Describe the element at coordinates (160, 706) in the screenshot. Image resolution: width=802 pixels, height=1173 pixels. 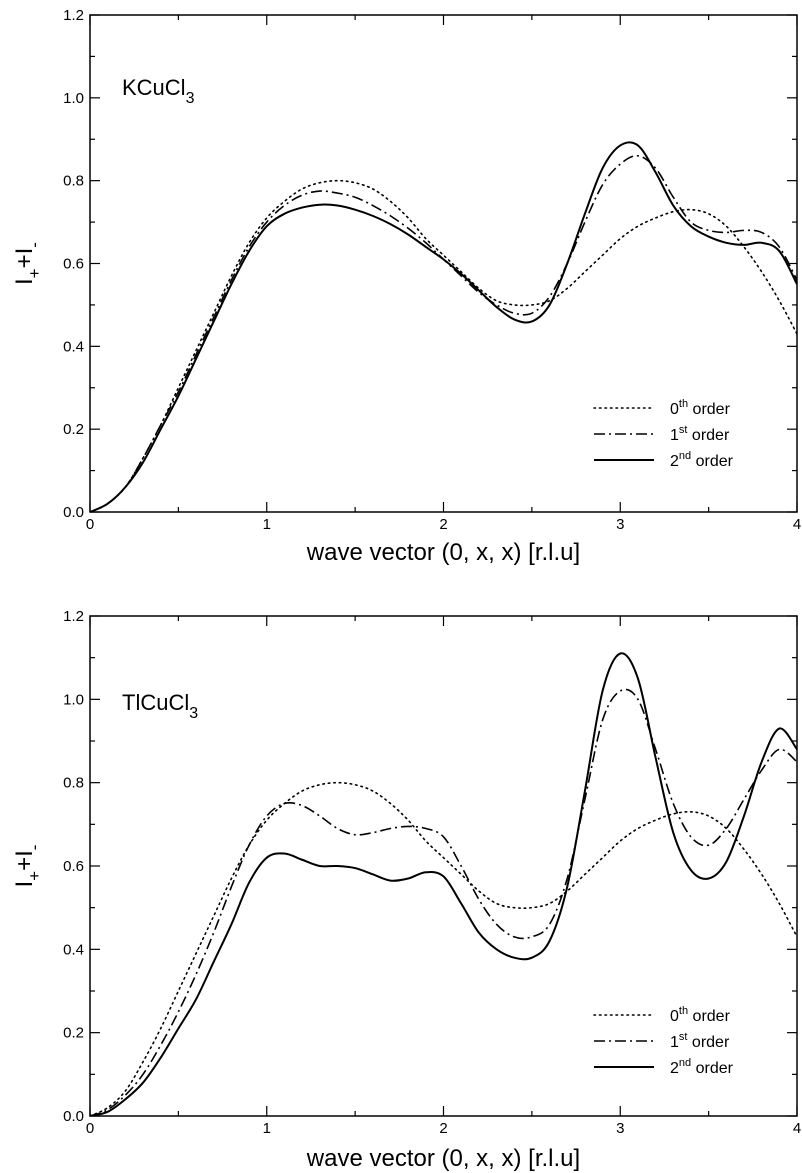
I see `panel-label: TlCuCl3` at that location.